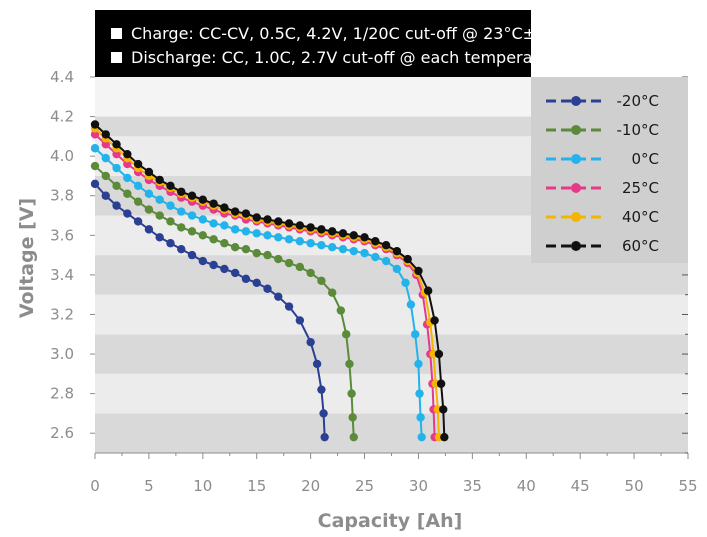 The width and height of the screenshot is (707, 537). What do you see at coordinates (645, 159) in the screenshot?
I see `legend-label: 0°C` at bounding box center [645, 159].